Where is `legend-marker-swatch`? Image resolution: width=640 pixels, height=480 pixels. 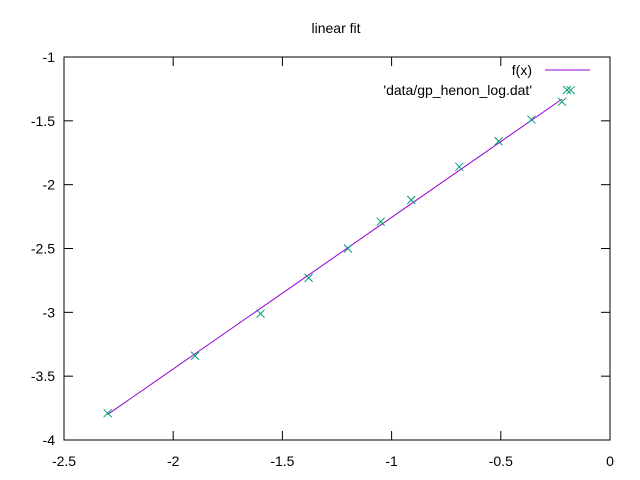
legend-marker-swatch is located at coordinates (567, 90).